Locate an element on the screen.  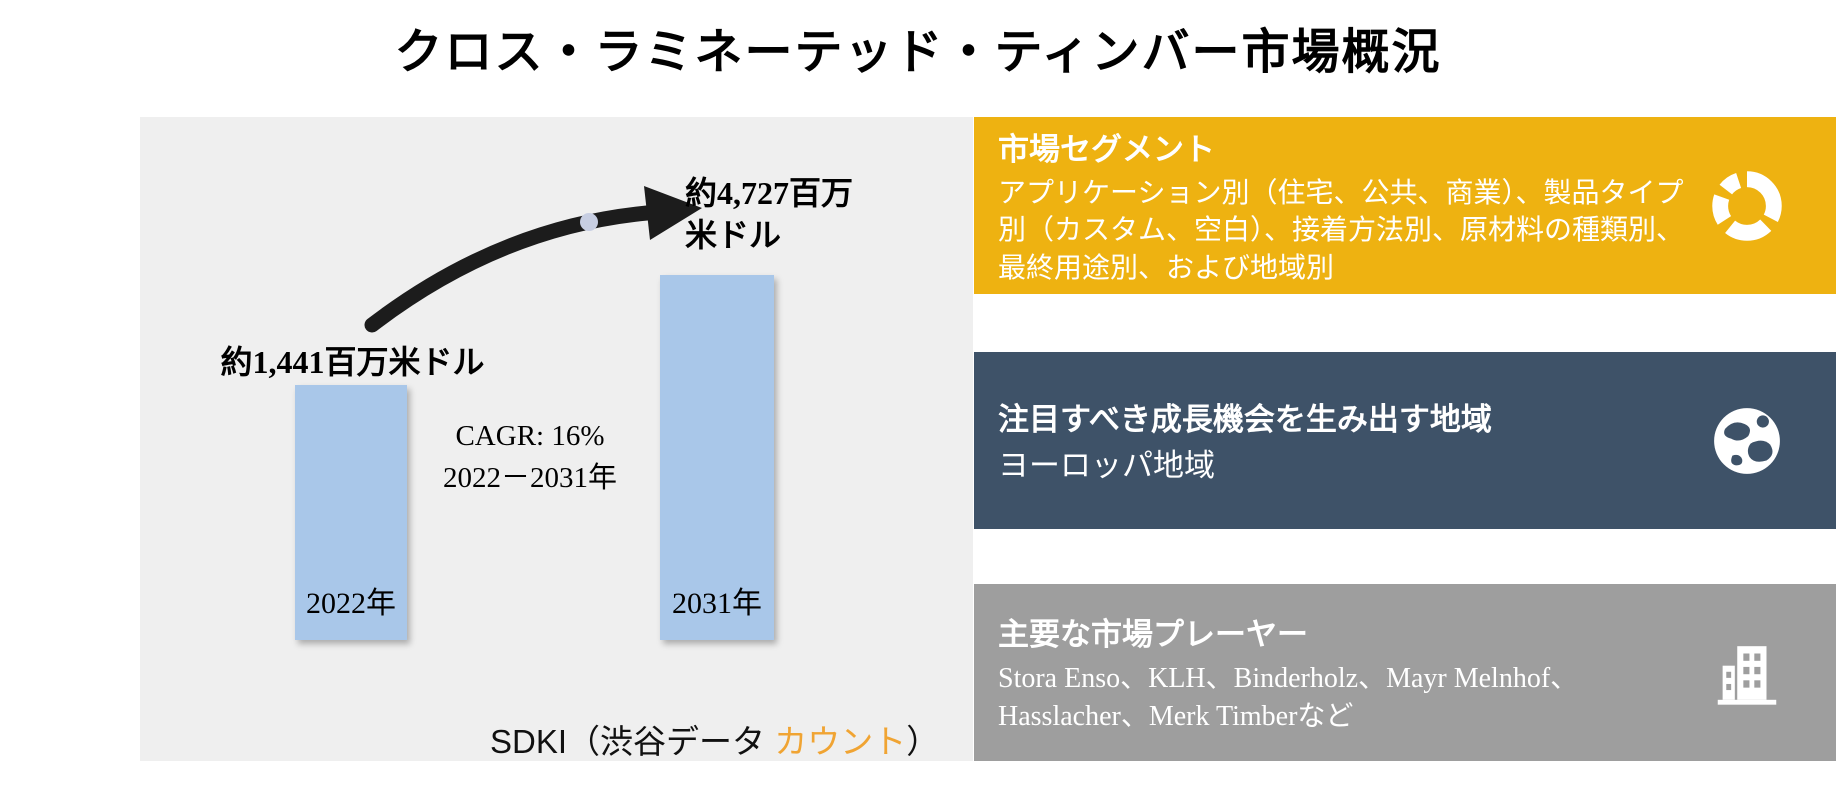
bar-category-2022: 2022年 is located at coordinates (351, 603).